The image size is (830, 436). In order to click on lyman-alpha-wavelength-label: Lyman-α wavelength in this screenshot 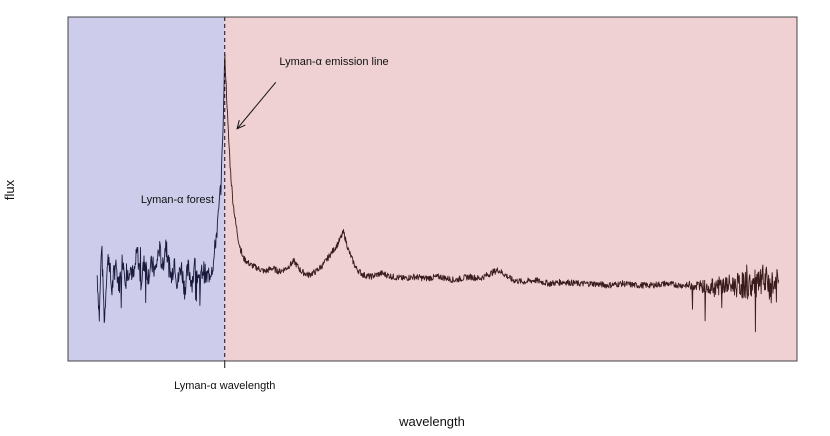, I will do `click(224, 386)`.